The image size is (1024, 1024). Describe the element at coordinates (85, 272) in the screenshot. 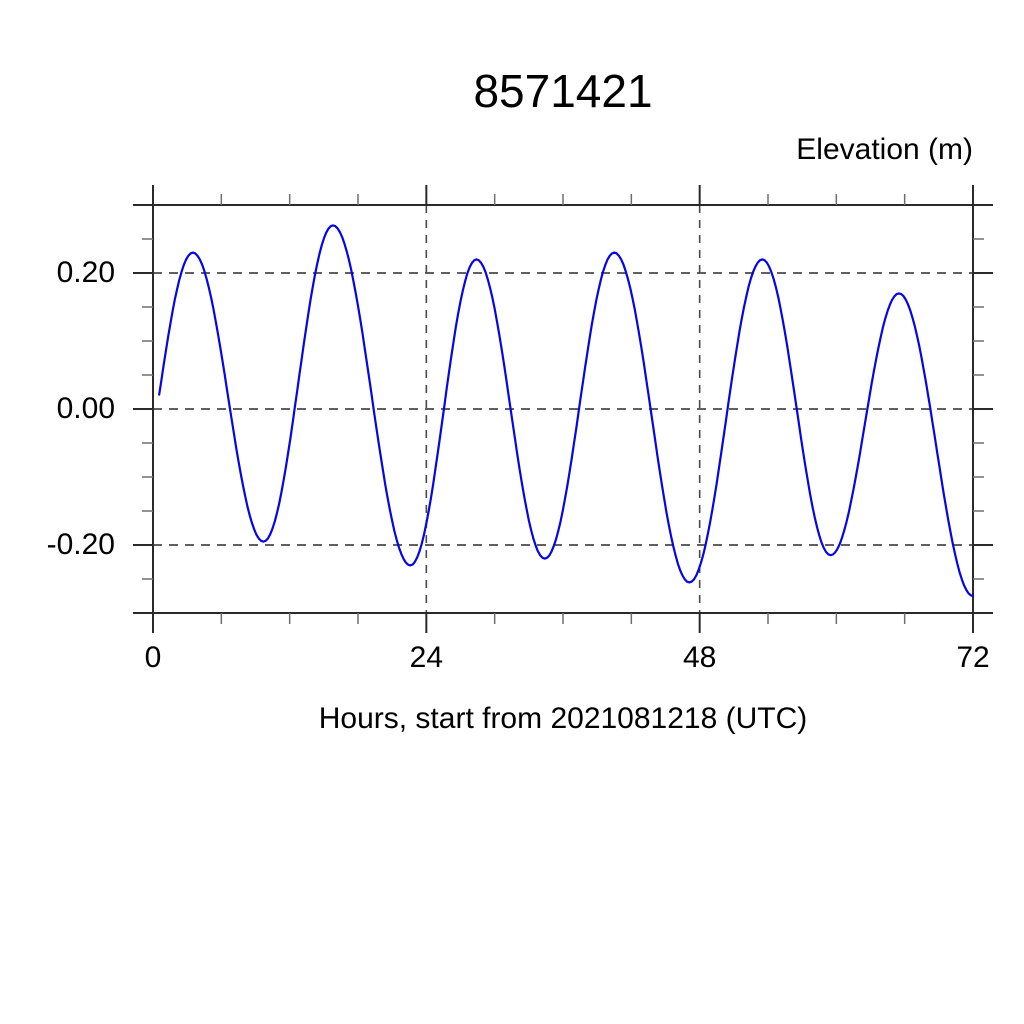

I see `y-tick-label: 0.20` at that location.